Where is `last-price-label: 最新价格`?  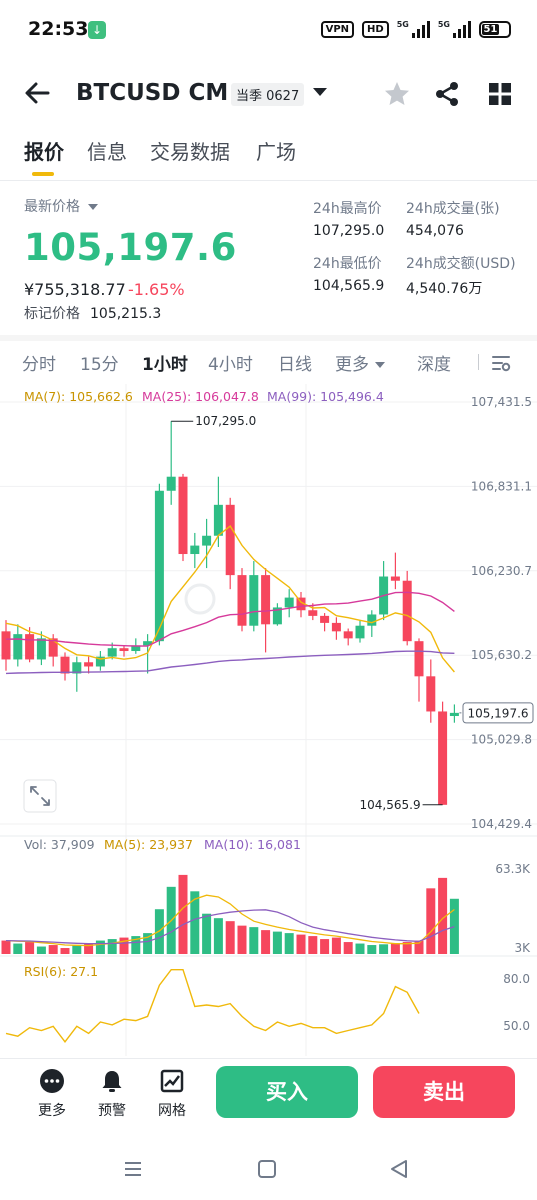 last-price-label: 最新价格 is located at coordinates (61, 206).